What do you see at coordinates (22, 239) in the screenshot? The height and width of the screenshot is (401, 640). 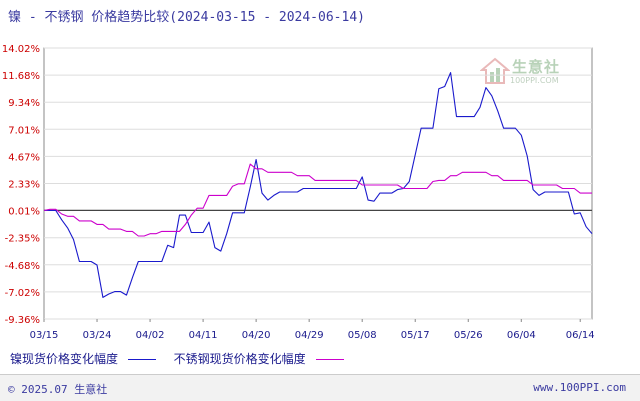 I see `y-tick-label: -2.35%` at bounding box center [22, 239].